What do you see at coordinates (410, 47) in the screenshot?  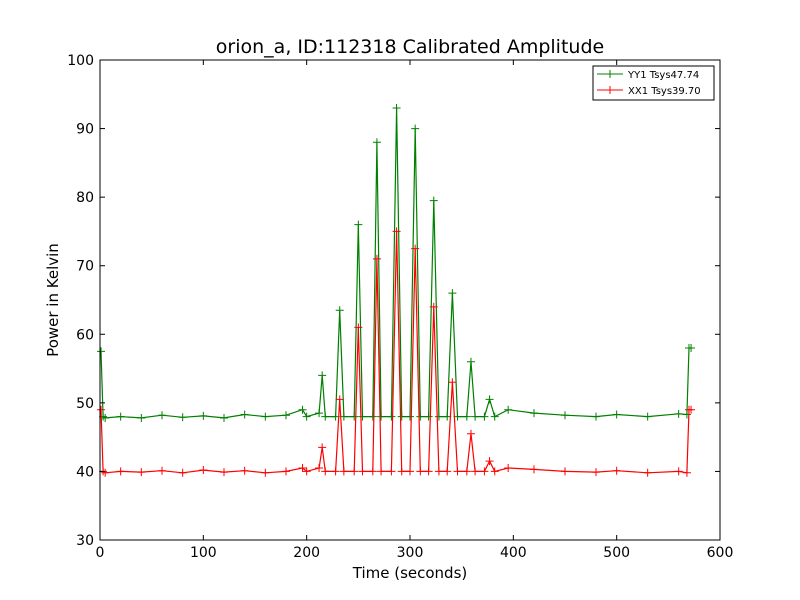 I see `chart-title: orion_a, ID:112318 Calibrated Amplitude` at bounding box center [410, 47].